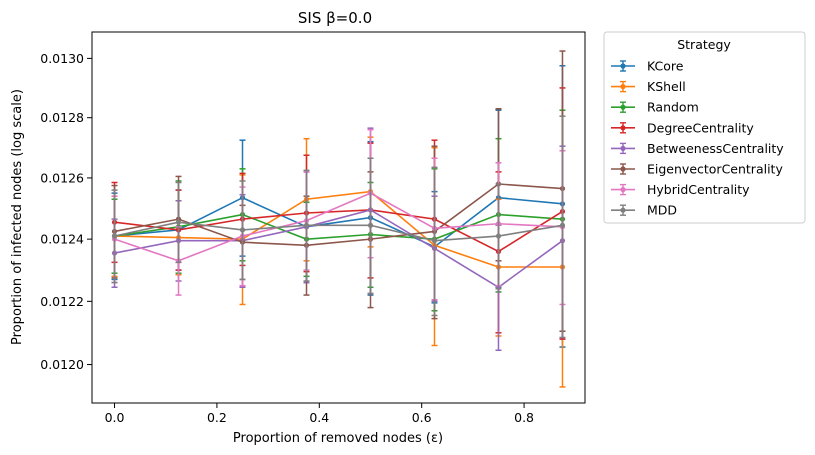 This screenshot has height=455, width=815. Describe the element at coordinates (66, 211) in the screenshot. I see `y-axis: 0.0120 0.0122 0.0124 0.0126 0.0128 0.0130` at that location.